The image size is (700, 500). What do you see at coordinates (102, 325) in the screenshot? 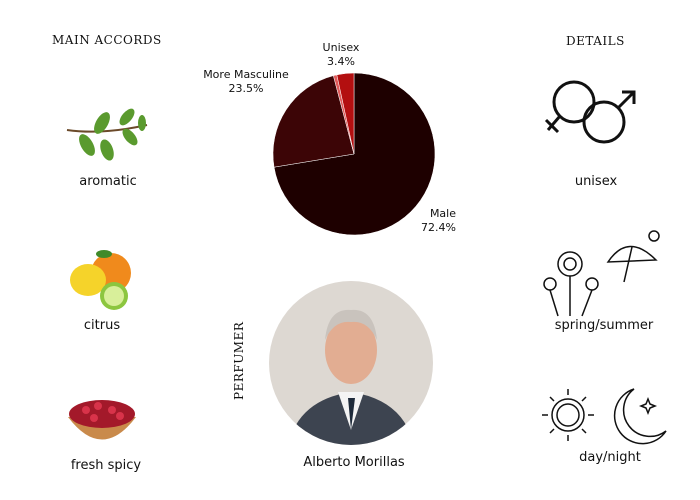
I see `accord-citrus-label: citrus` at bounding box center [102, 325].